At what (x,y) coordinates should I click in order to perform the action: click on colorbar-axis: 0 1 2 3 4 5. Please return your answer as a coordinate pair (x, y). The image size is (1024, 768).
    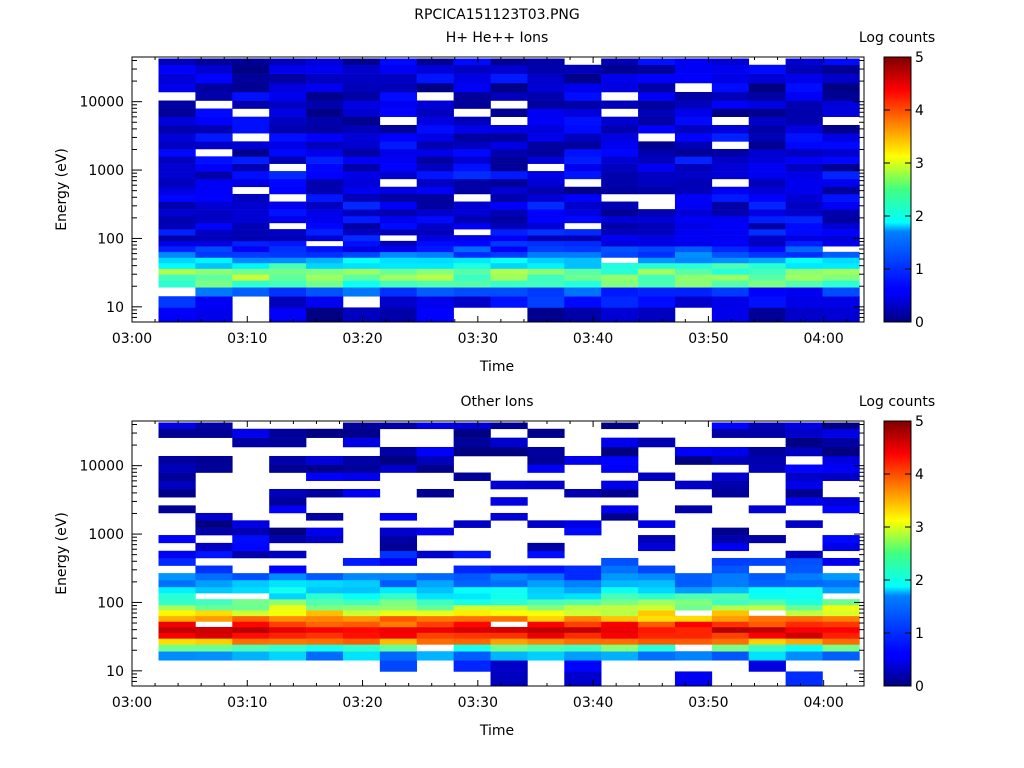
    Looking at the image, I should click on (904, 190).